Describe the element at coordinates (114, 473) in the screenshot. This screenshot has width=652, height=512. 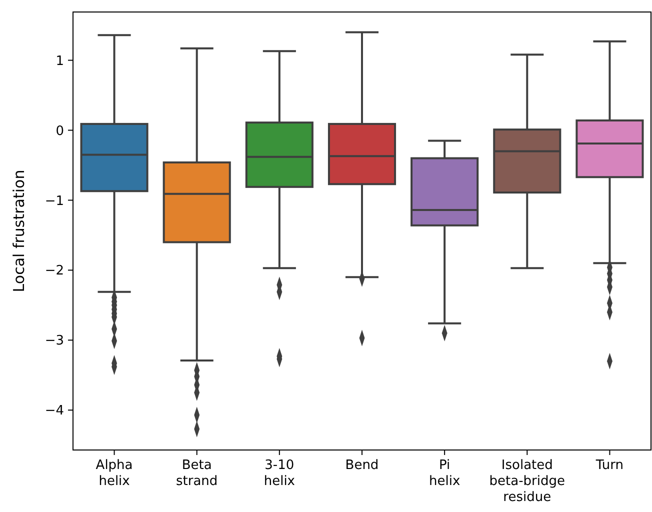
I see `x-tick-label: Alpha helix` at that location.